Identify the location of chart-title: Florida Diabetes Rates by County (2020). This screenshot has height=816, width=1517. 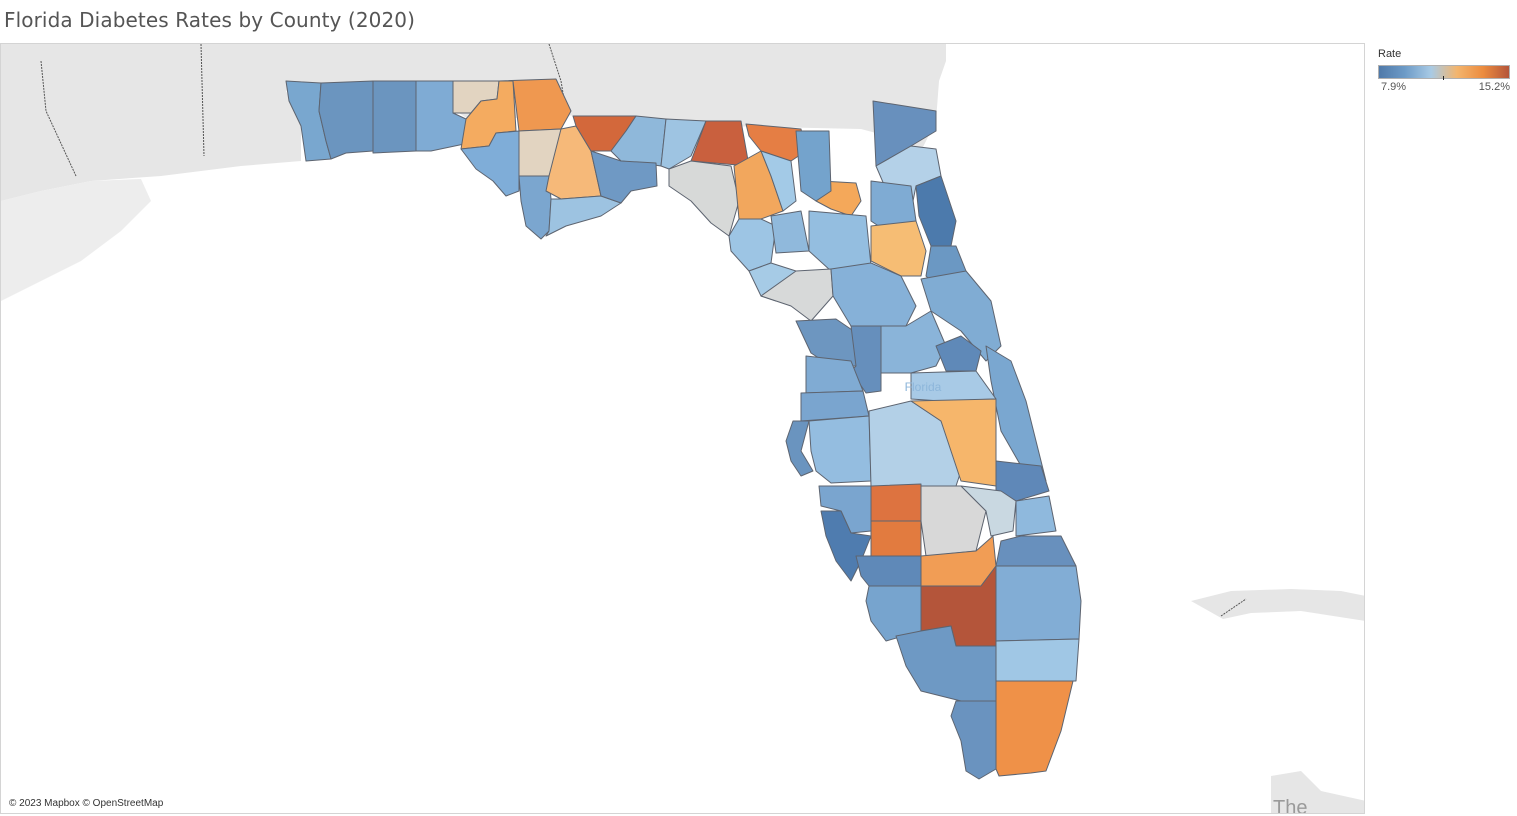
(210, 20).